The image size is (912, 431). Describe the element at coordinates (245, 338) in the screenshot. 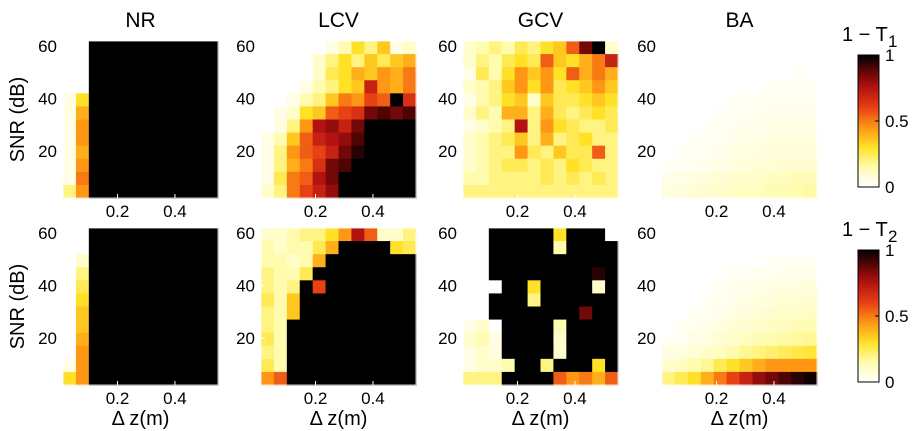

I see `y-tick-label: 20` at that location.